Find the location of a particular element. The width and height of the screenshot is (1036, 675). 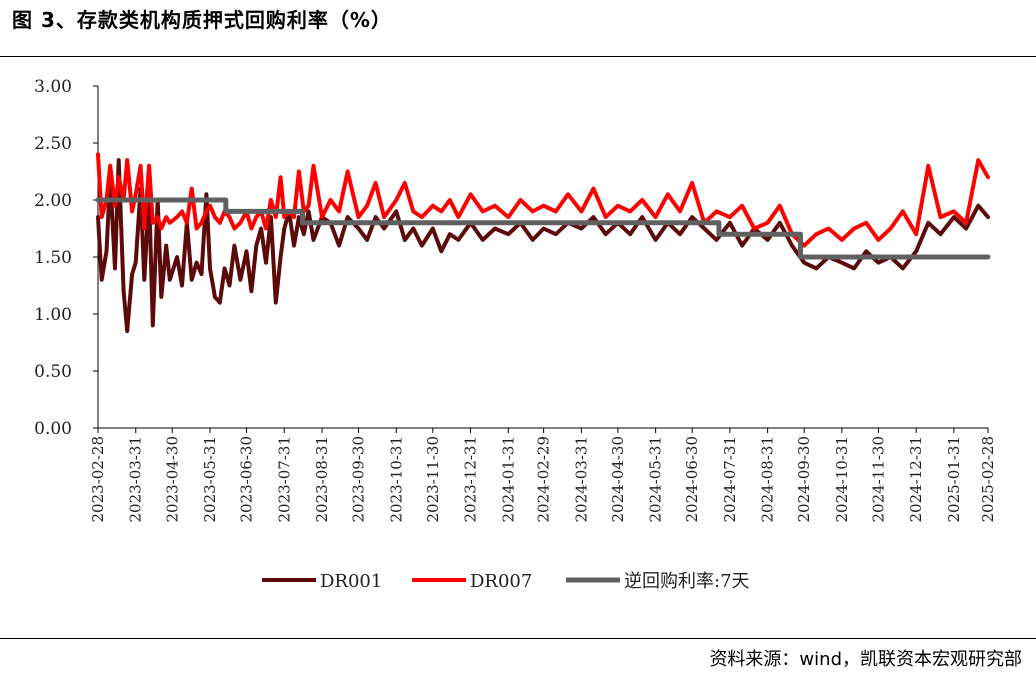

x-tick-label: 2023-06-30 is located at coordinates (247, 479).